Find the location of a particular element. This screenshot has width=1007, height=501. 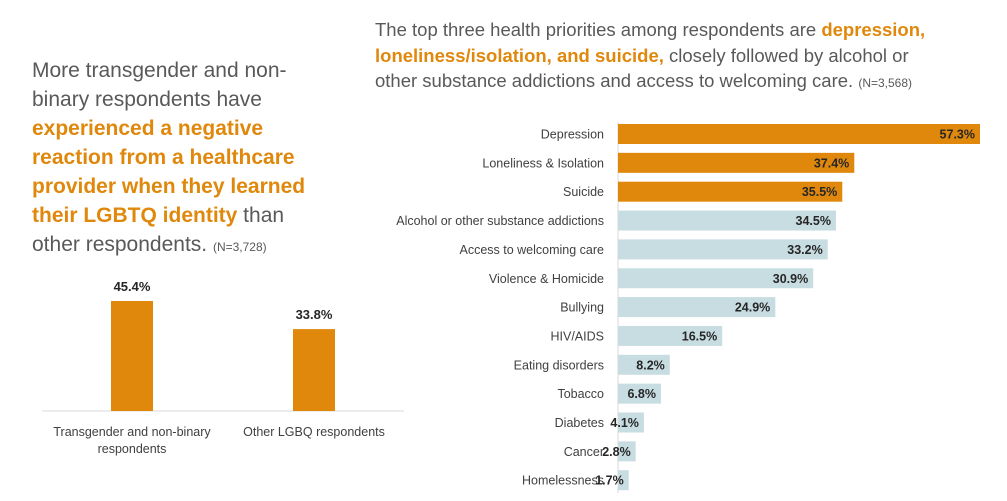

hbar-value-label-9: 6.8% is located at coordinates (641, 394).